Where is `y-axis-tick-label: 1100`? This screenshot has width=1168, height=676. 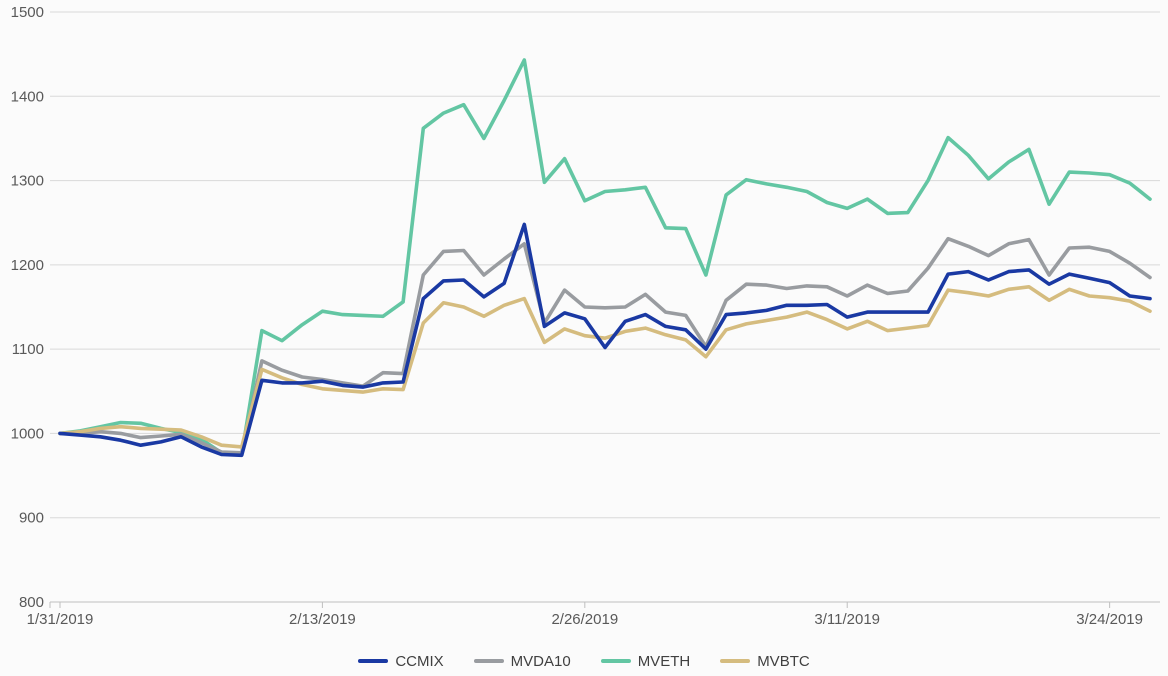
y-axis-tick-label: 1100 is located at coordinates (28, 349).